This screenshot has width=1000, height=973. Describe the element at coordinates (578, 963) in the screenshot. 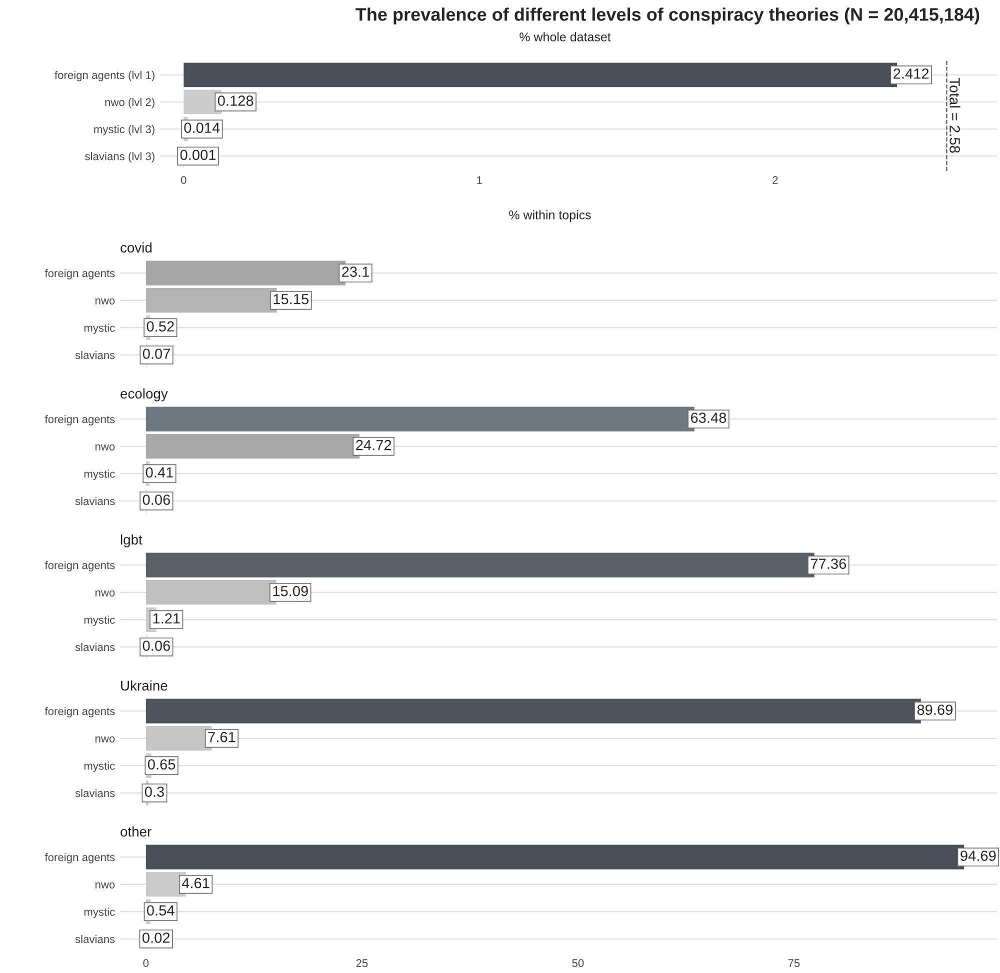

I see `x-tick-label: 50` at that location.